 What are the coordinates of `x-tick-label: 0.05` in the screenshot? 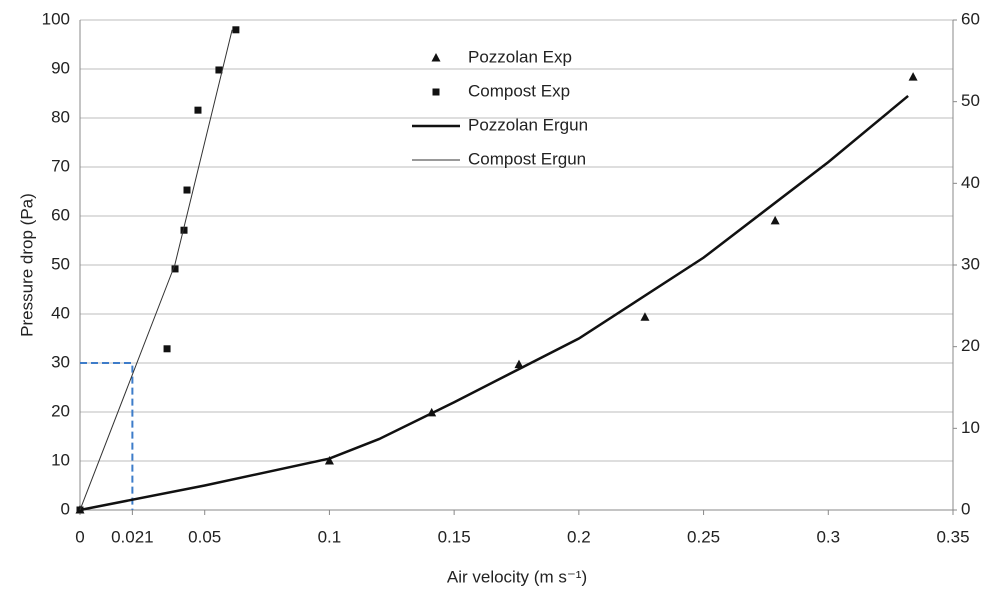 It's located at (204, 536).